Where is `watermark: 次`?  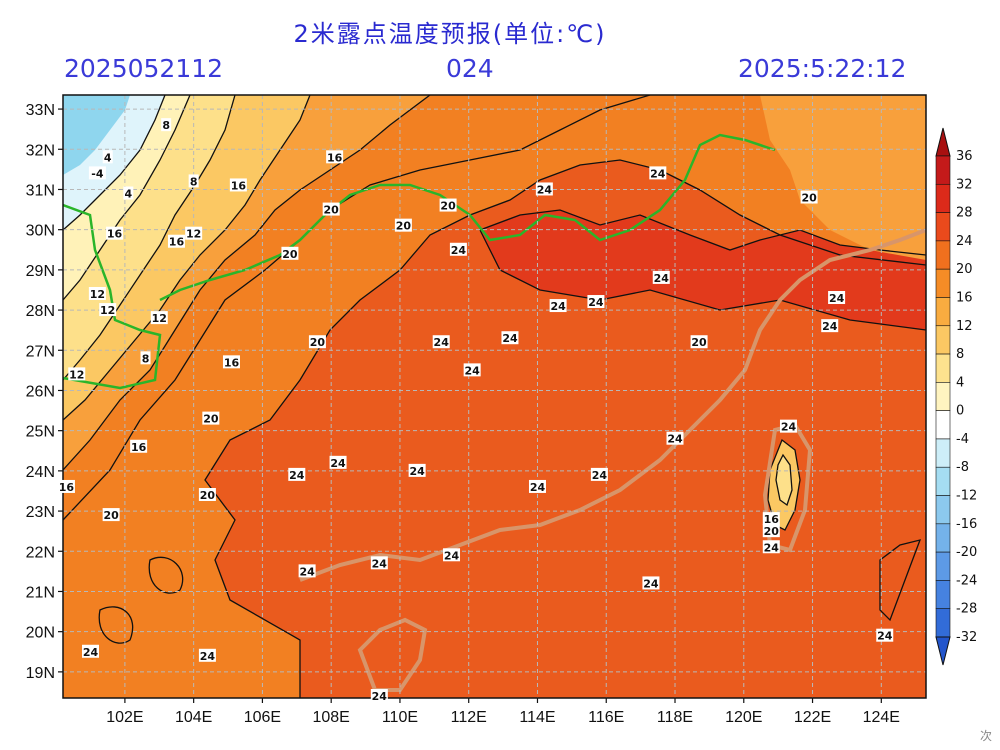
watermark: 次 is located at coordinates (985, 736).